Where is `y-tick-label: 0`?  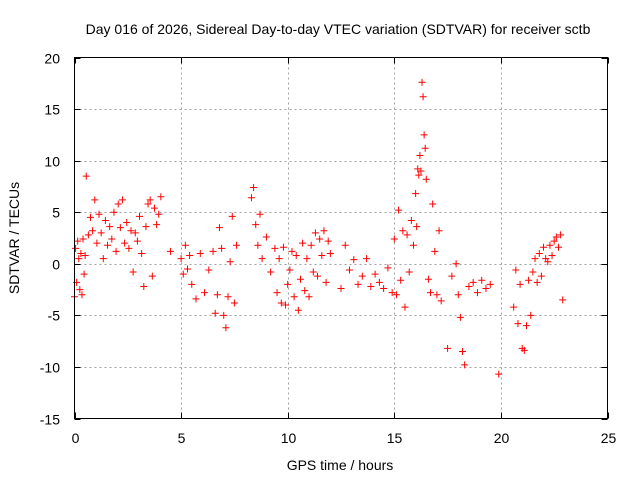 y-tick-label: 0 is located at coordinates (56, 265).